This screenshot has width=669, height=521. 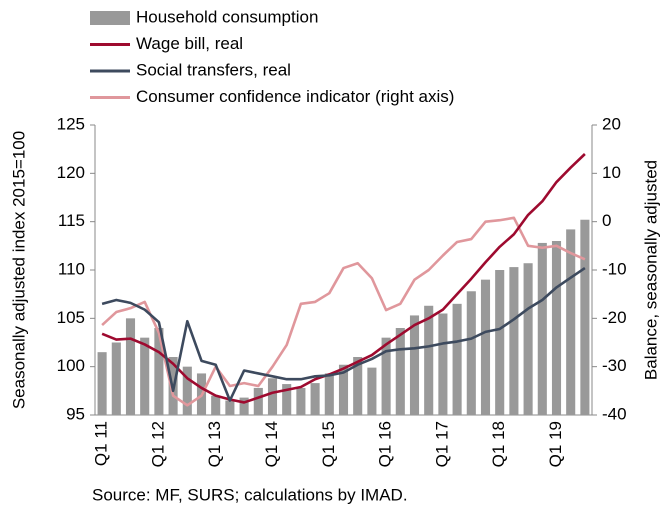 What do you see at coordinates (18, 270) in the screenshot?
I see `y-axis-label: Seasonally adjusted index 2015=100` at bounding box center [18, 270].